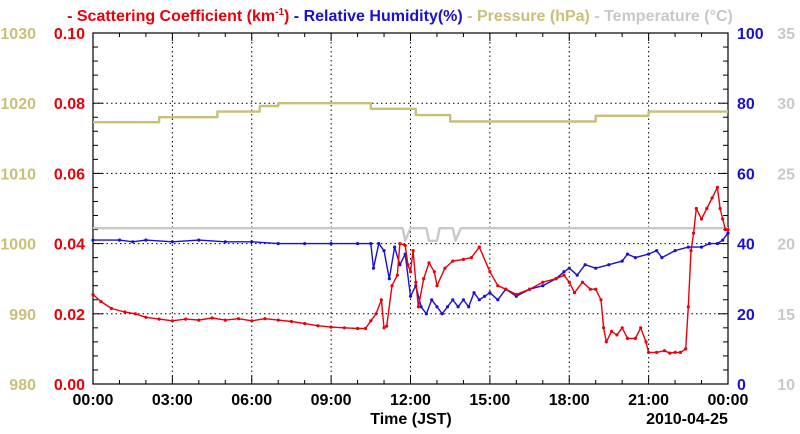 The image size is (800, 434). I want to click on pressure-tick-label: 980, so click(22, 385).